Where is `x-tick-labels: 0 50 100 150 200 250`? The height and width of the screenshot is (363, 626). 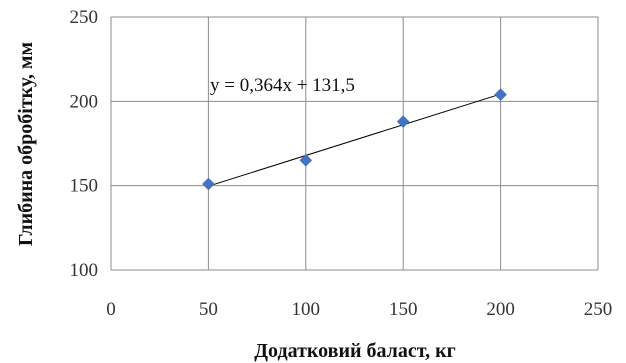 x-tick-labels: 0 50 100 150 200 250 is located at coordinates (359, 309).